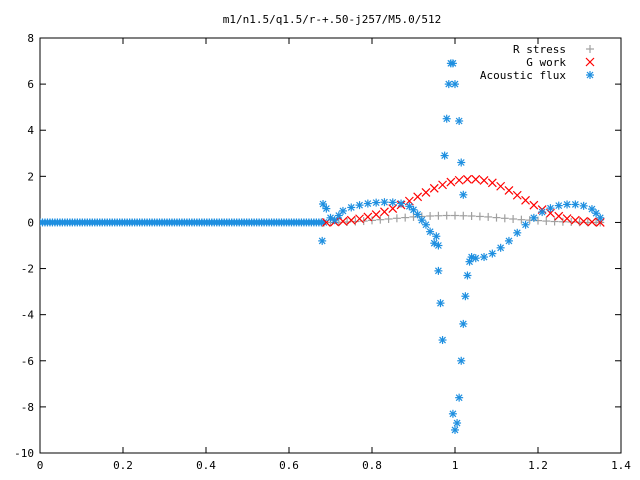 This screenshot has height=480, width=640. What do you see at coordinates (123, 465) in the screenshot?
I see `x-tick-label: 0.2` at bounding box center [123, 465].